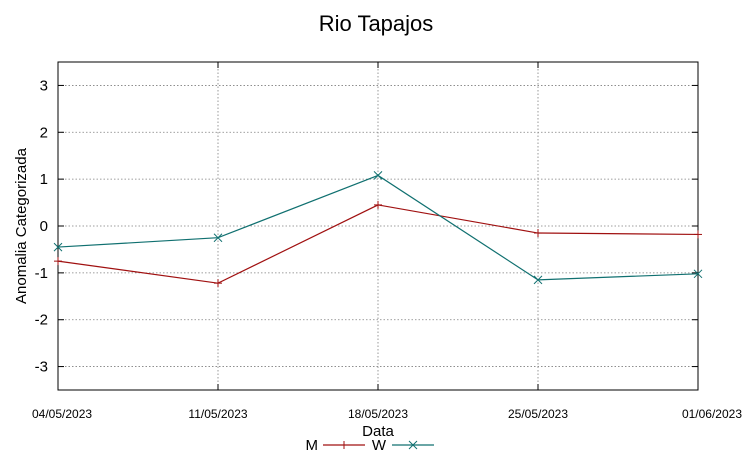  What do you see at coordinates (376, 23) in the screenshot?
I see `chart-title: Rio Tapajos` at bounding box center [376, 23].